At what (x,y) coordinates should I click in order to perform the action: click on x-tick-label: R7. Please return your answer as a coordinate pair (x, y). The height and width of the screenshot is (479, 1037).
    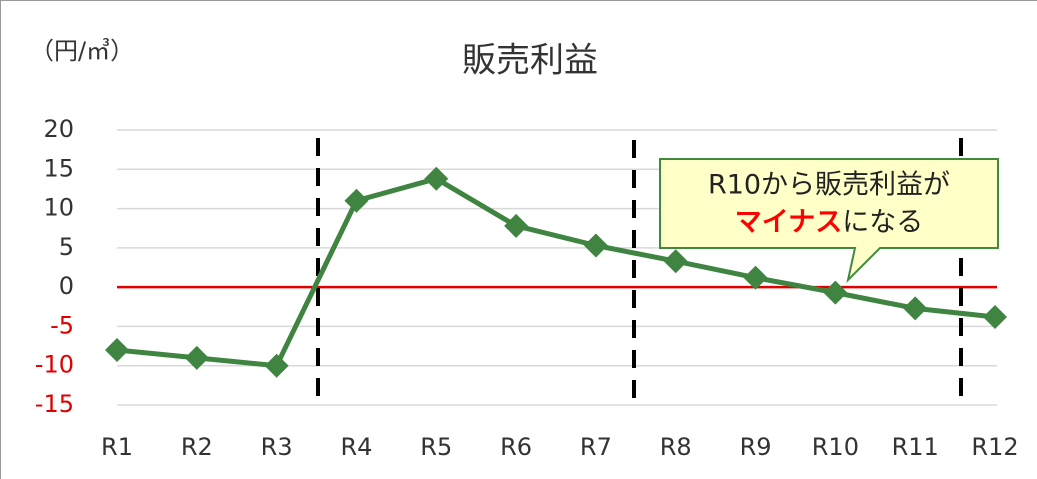
    Looking at the image, I should click on (596, 447).